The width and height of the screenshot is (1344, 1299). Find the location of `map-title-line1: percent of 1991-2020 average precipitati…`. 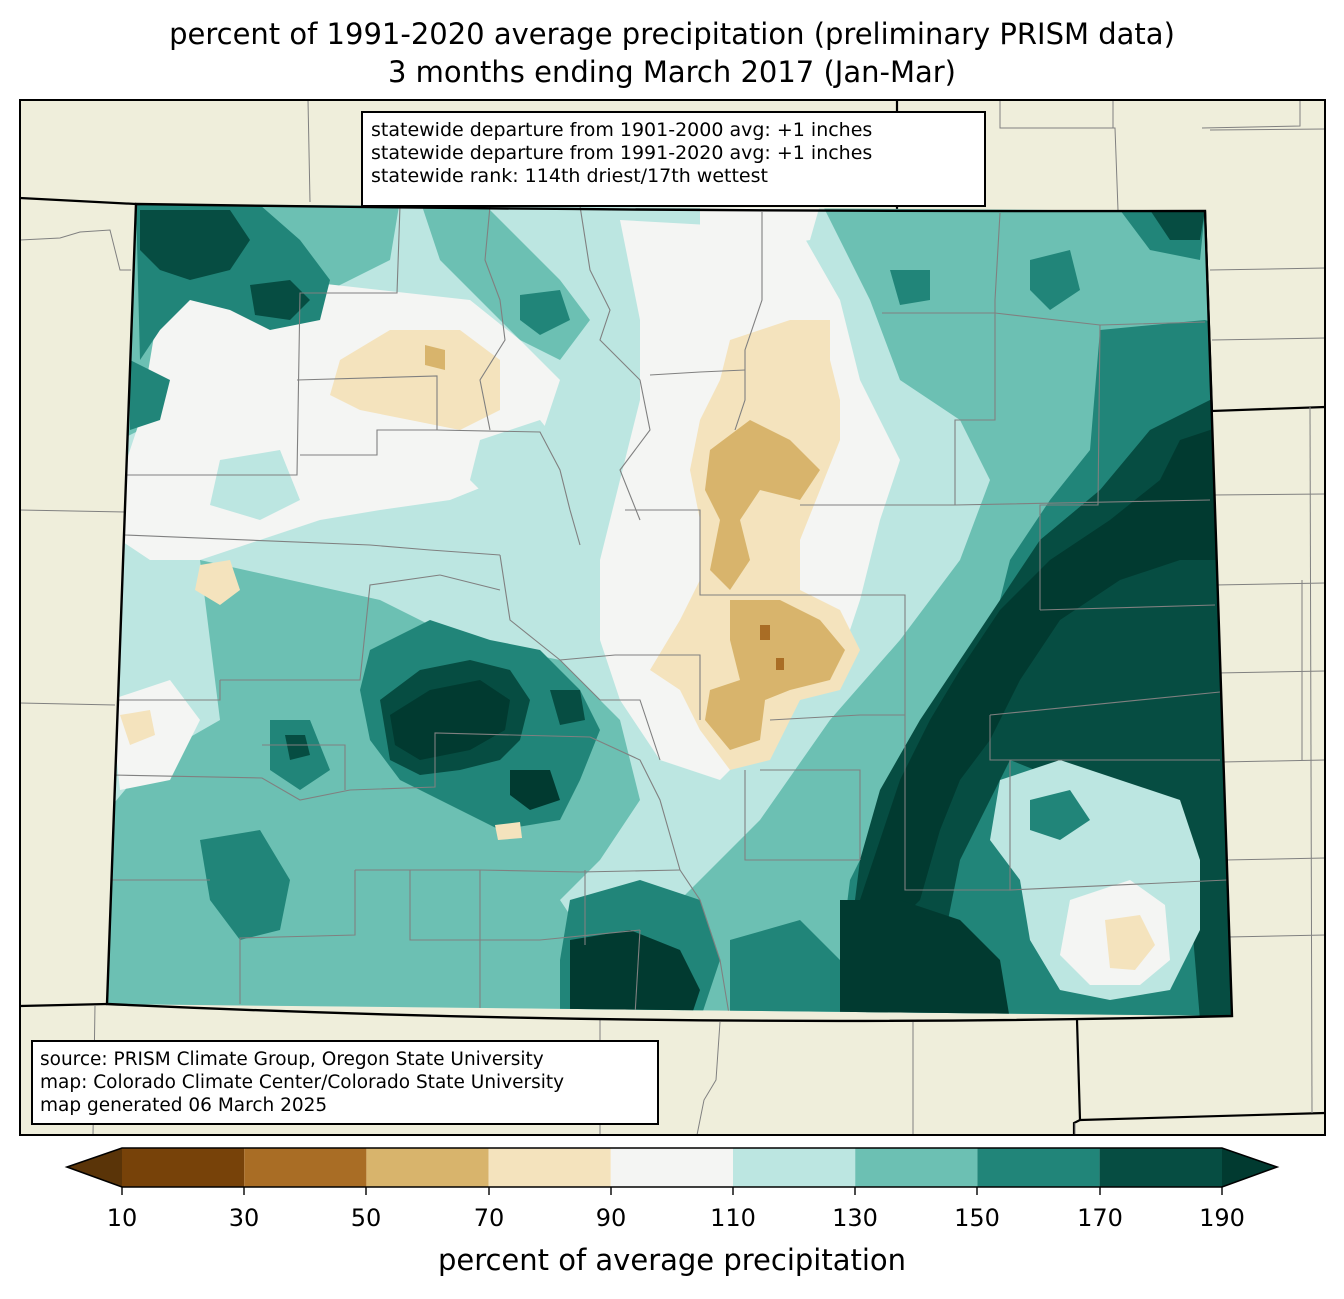

map-title-line1: percent of 1991-2020 average precipitati… is located at coordinates (672, 34).